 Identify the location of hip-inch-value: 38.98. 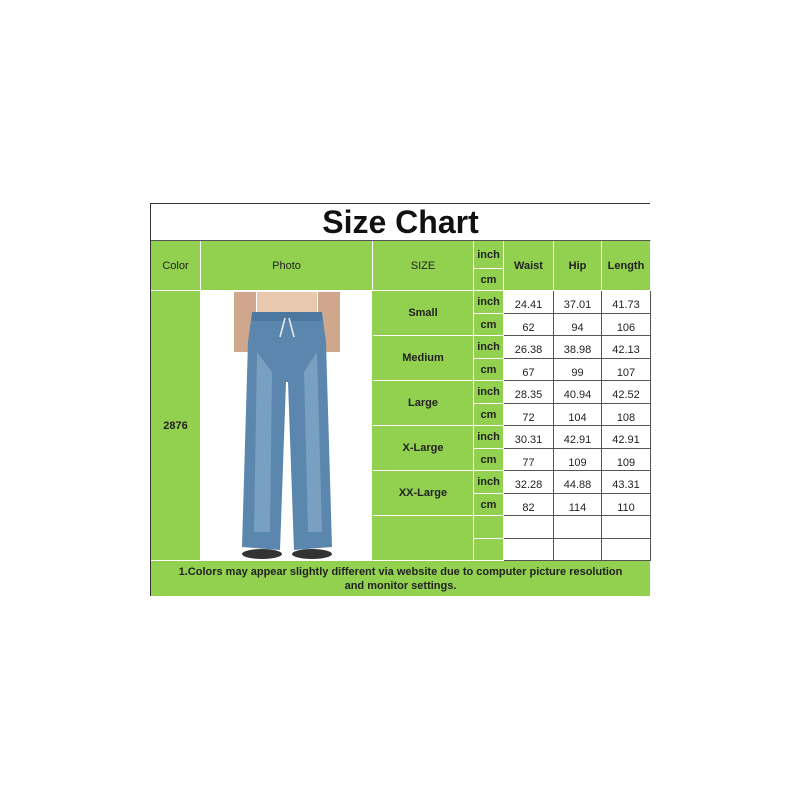
(578, 347).